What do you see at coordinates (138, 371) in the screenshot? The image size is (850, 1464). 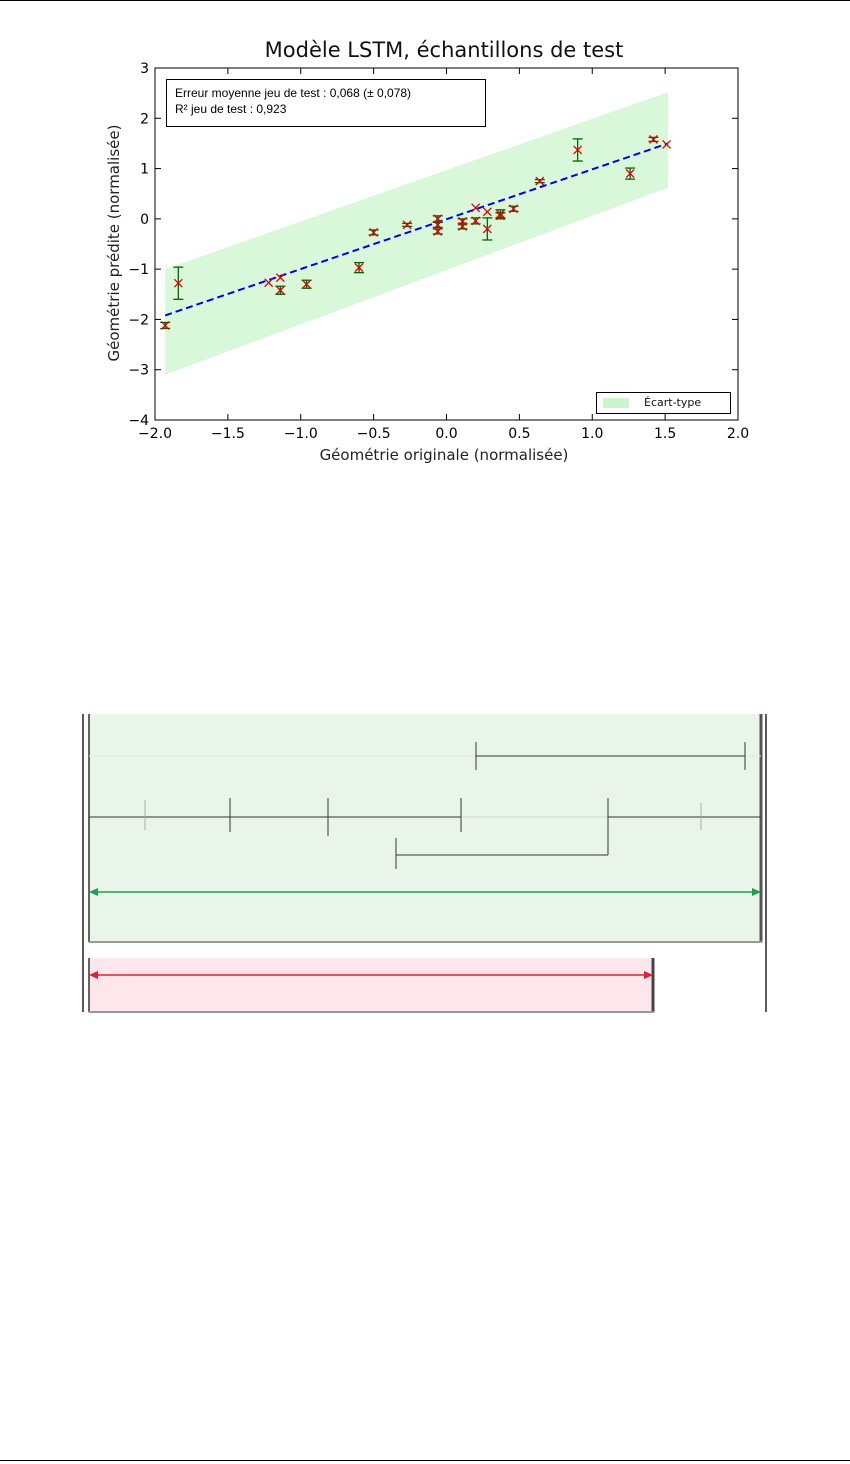 I see `y-tick-label: −3` at bounding box center [138, 371].